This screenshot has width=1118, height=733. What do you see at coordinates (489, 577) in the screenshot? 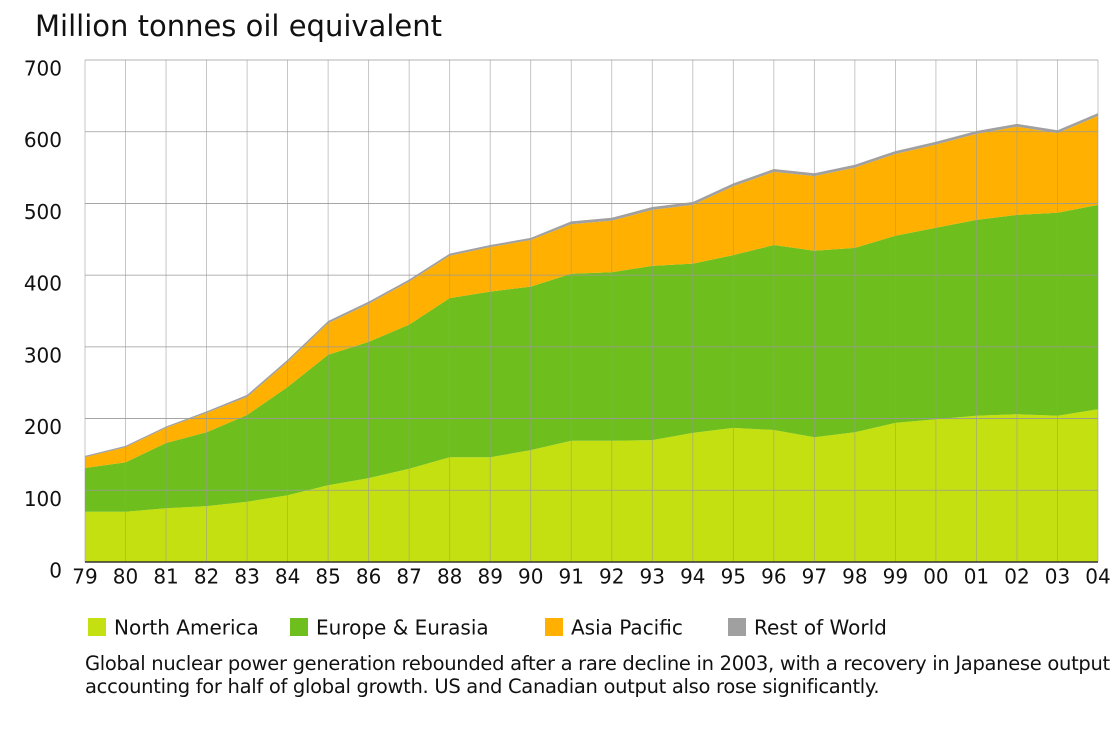
I see `x-tick-label: 89` at bounding box center [489, 577].